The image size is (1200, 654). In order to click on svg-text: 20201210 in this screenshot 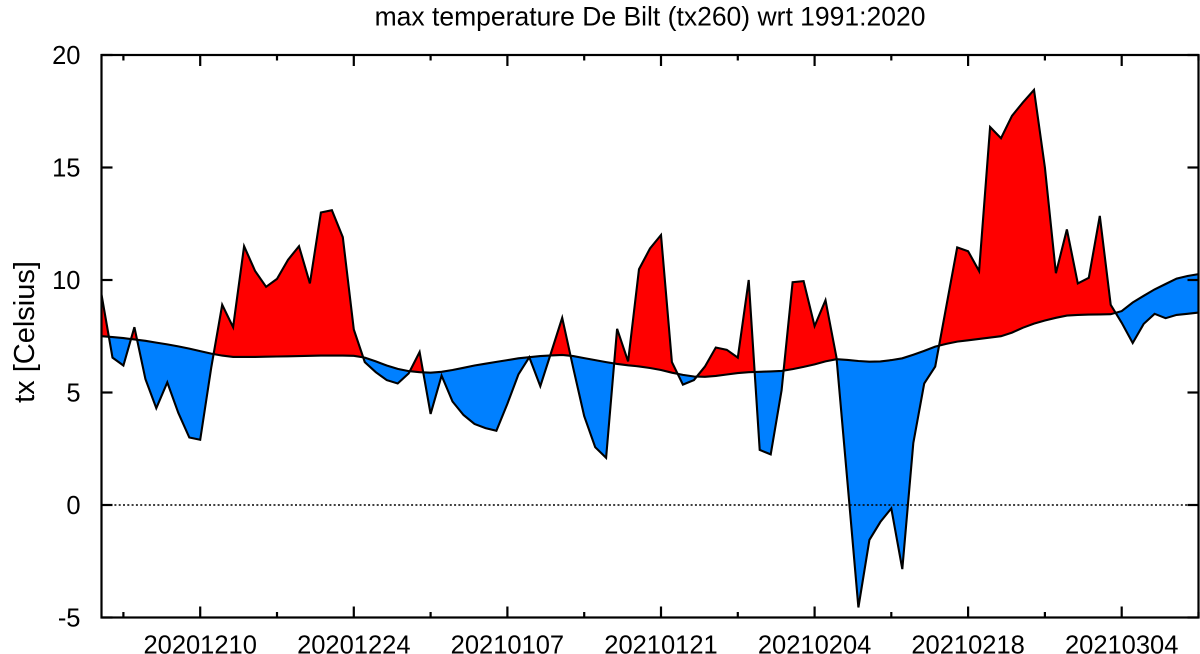, I will do `click(199, 643)`.